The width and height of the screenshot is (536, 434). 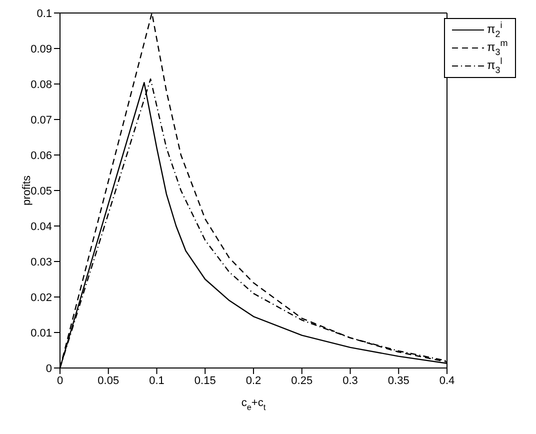 What do you see at coordinates (156, 380) in the screenshot?
I see `x-tick-label: 0.1` at bounding box center [156, 380].